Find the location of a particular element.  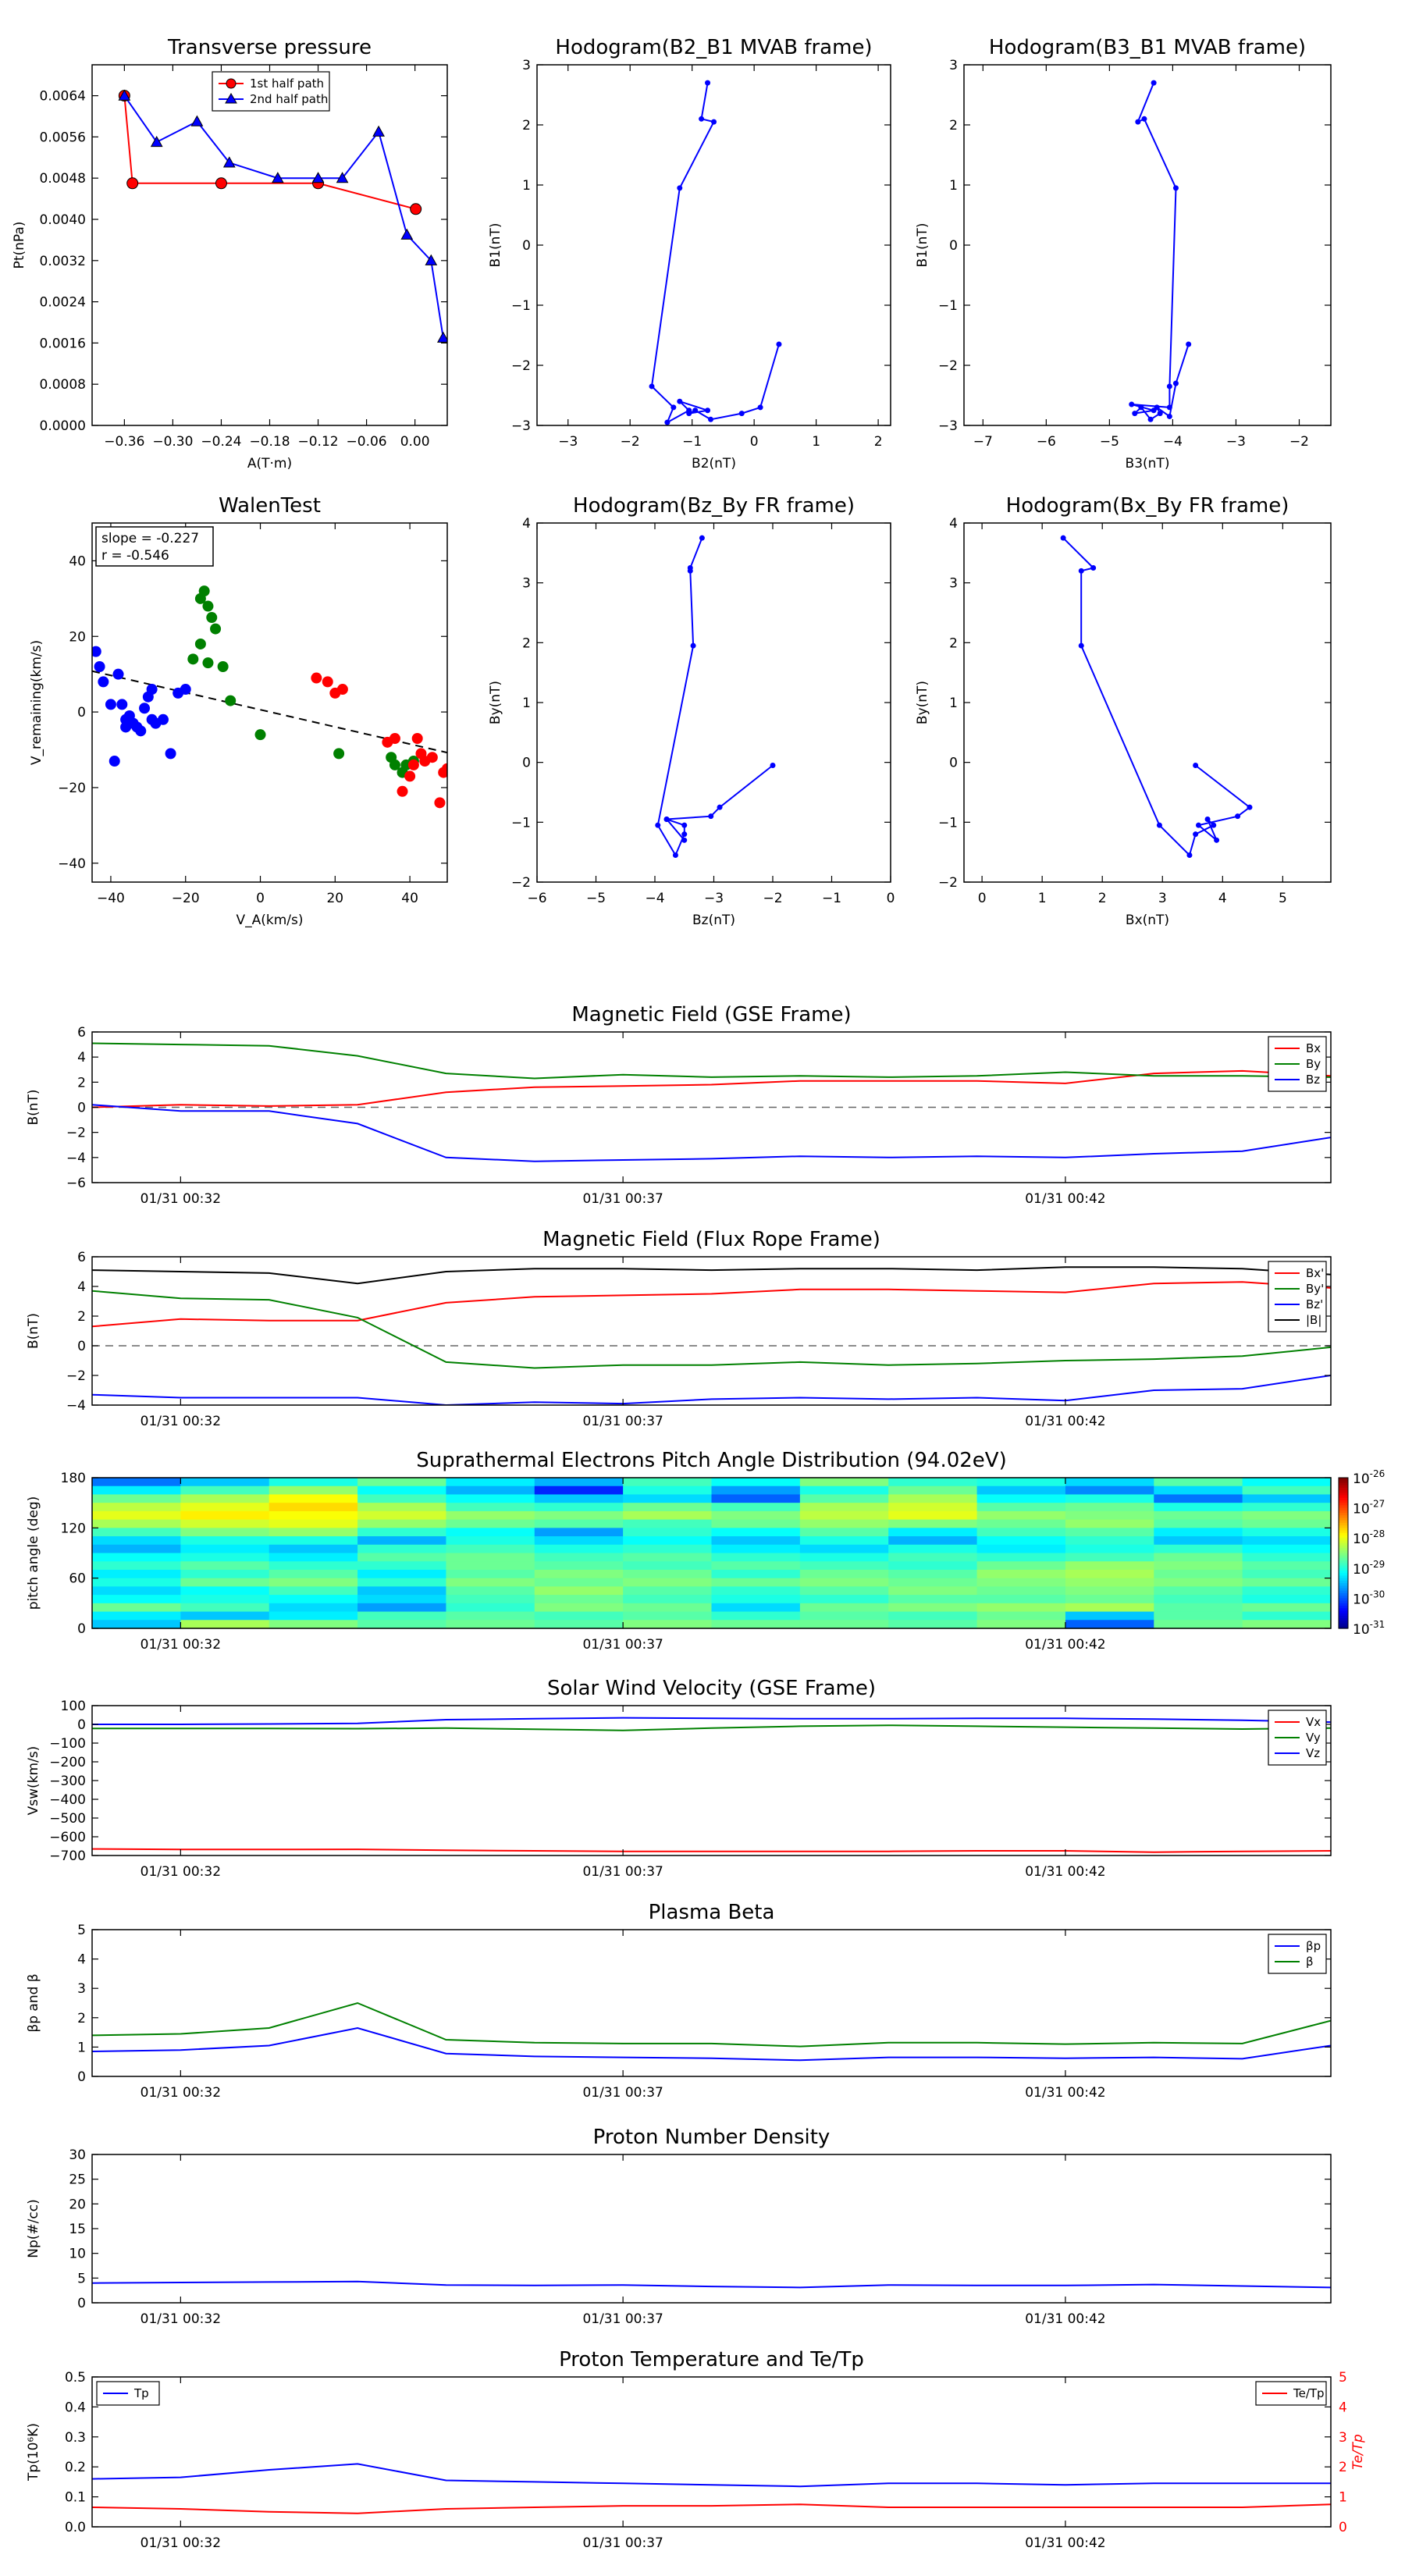

series-line-Tp is located at coordinates (712, 2475).